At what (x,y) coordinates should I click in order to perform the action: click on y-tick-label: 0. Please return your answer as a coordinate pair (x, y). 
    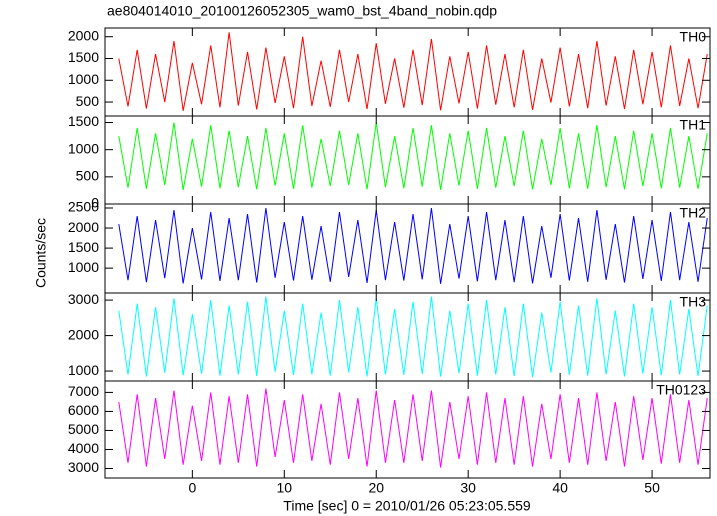
    Looking at the image, I should click on (95, 203).